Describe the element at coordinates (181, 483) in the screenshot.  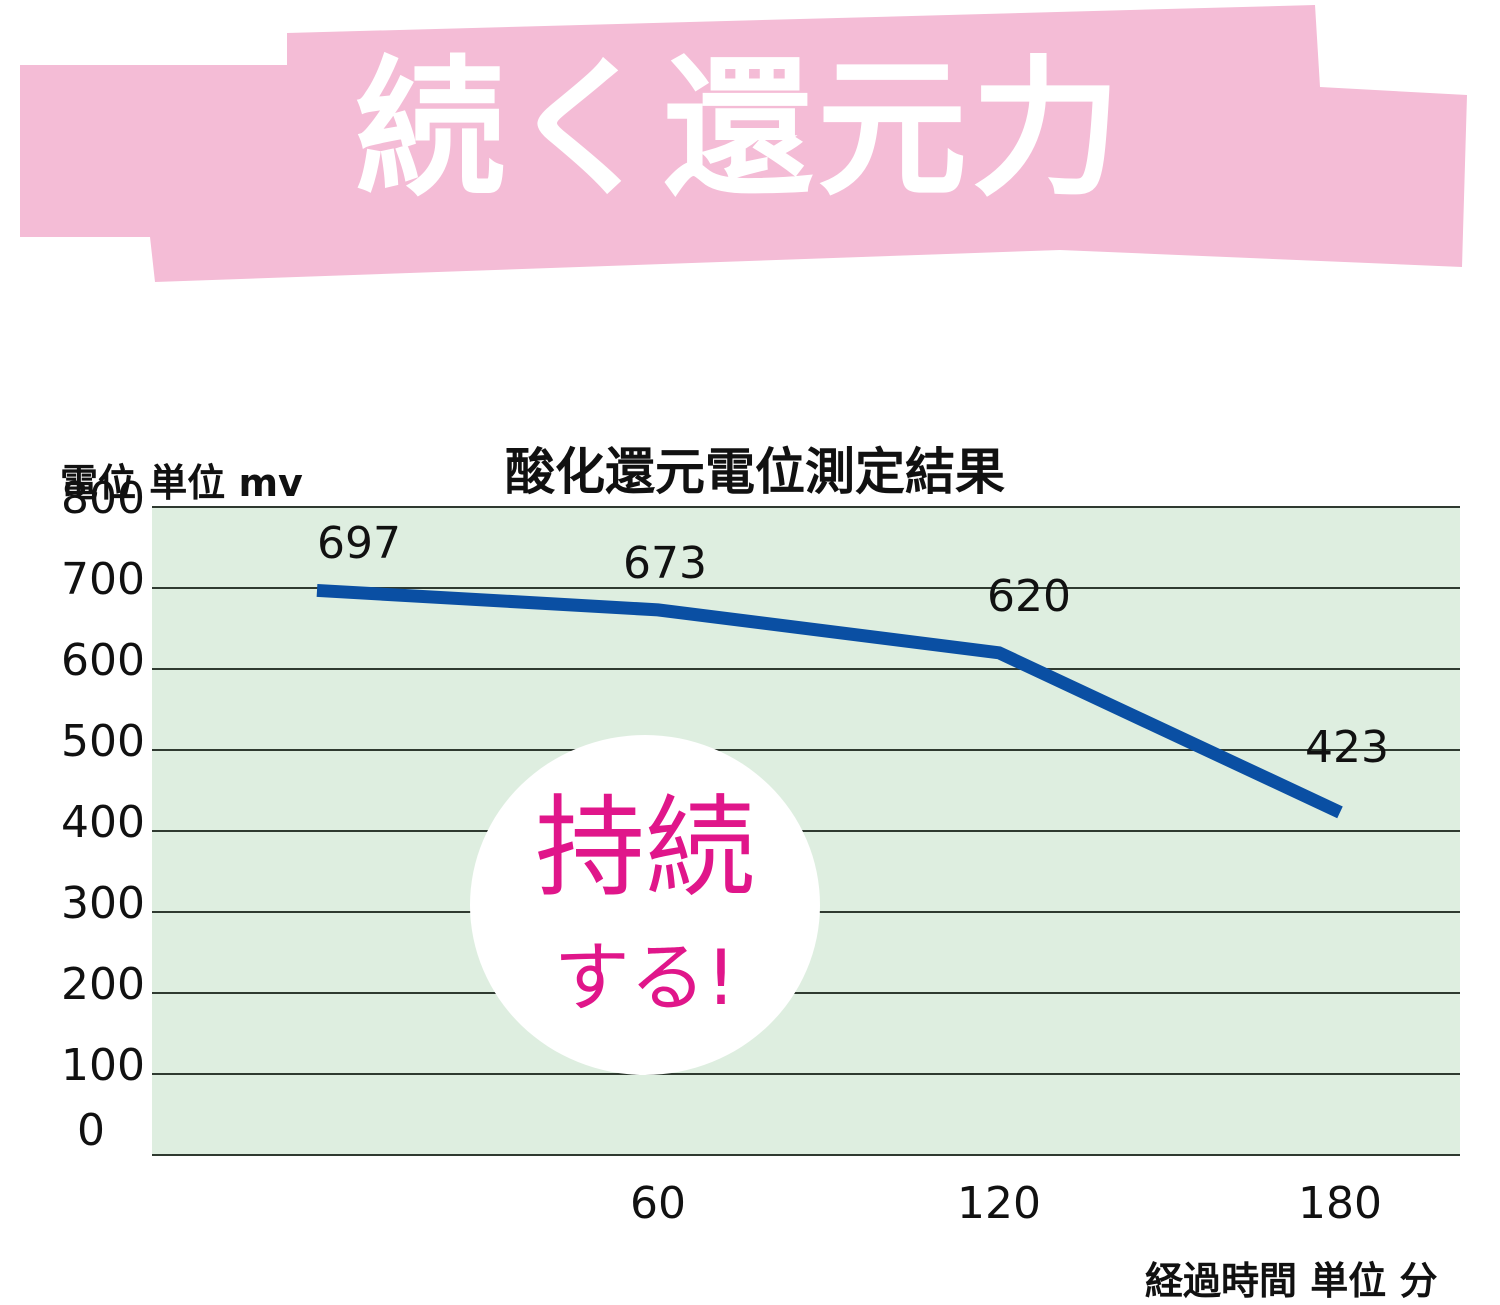
I see `y-axis-label: 電位 単位 mv` at that location.